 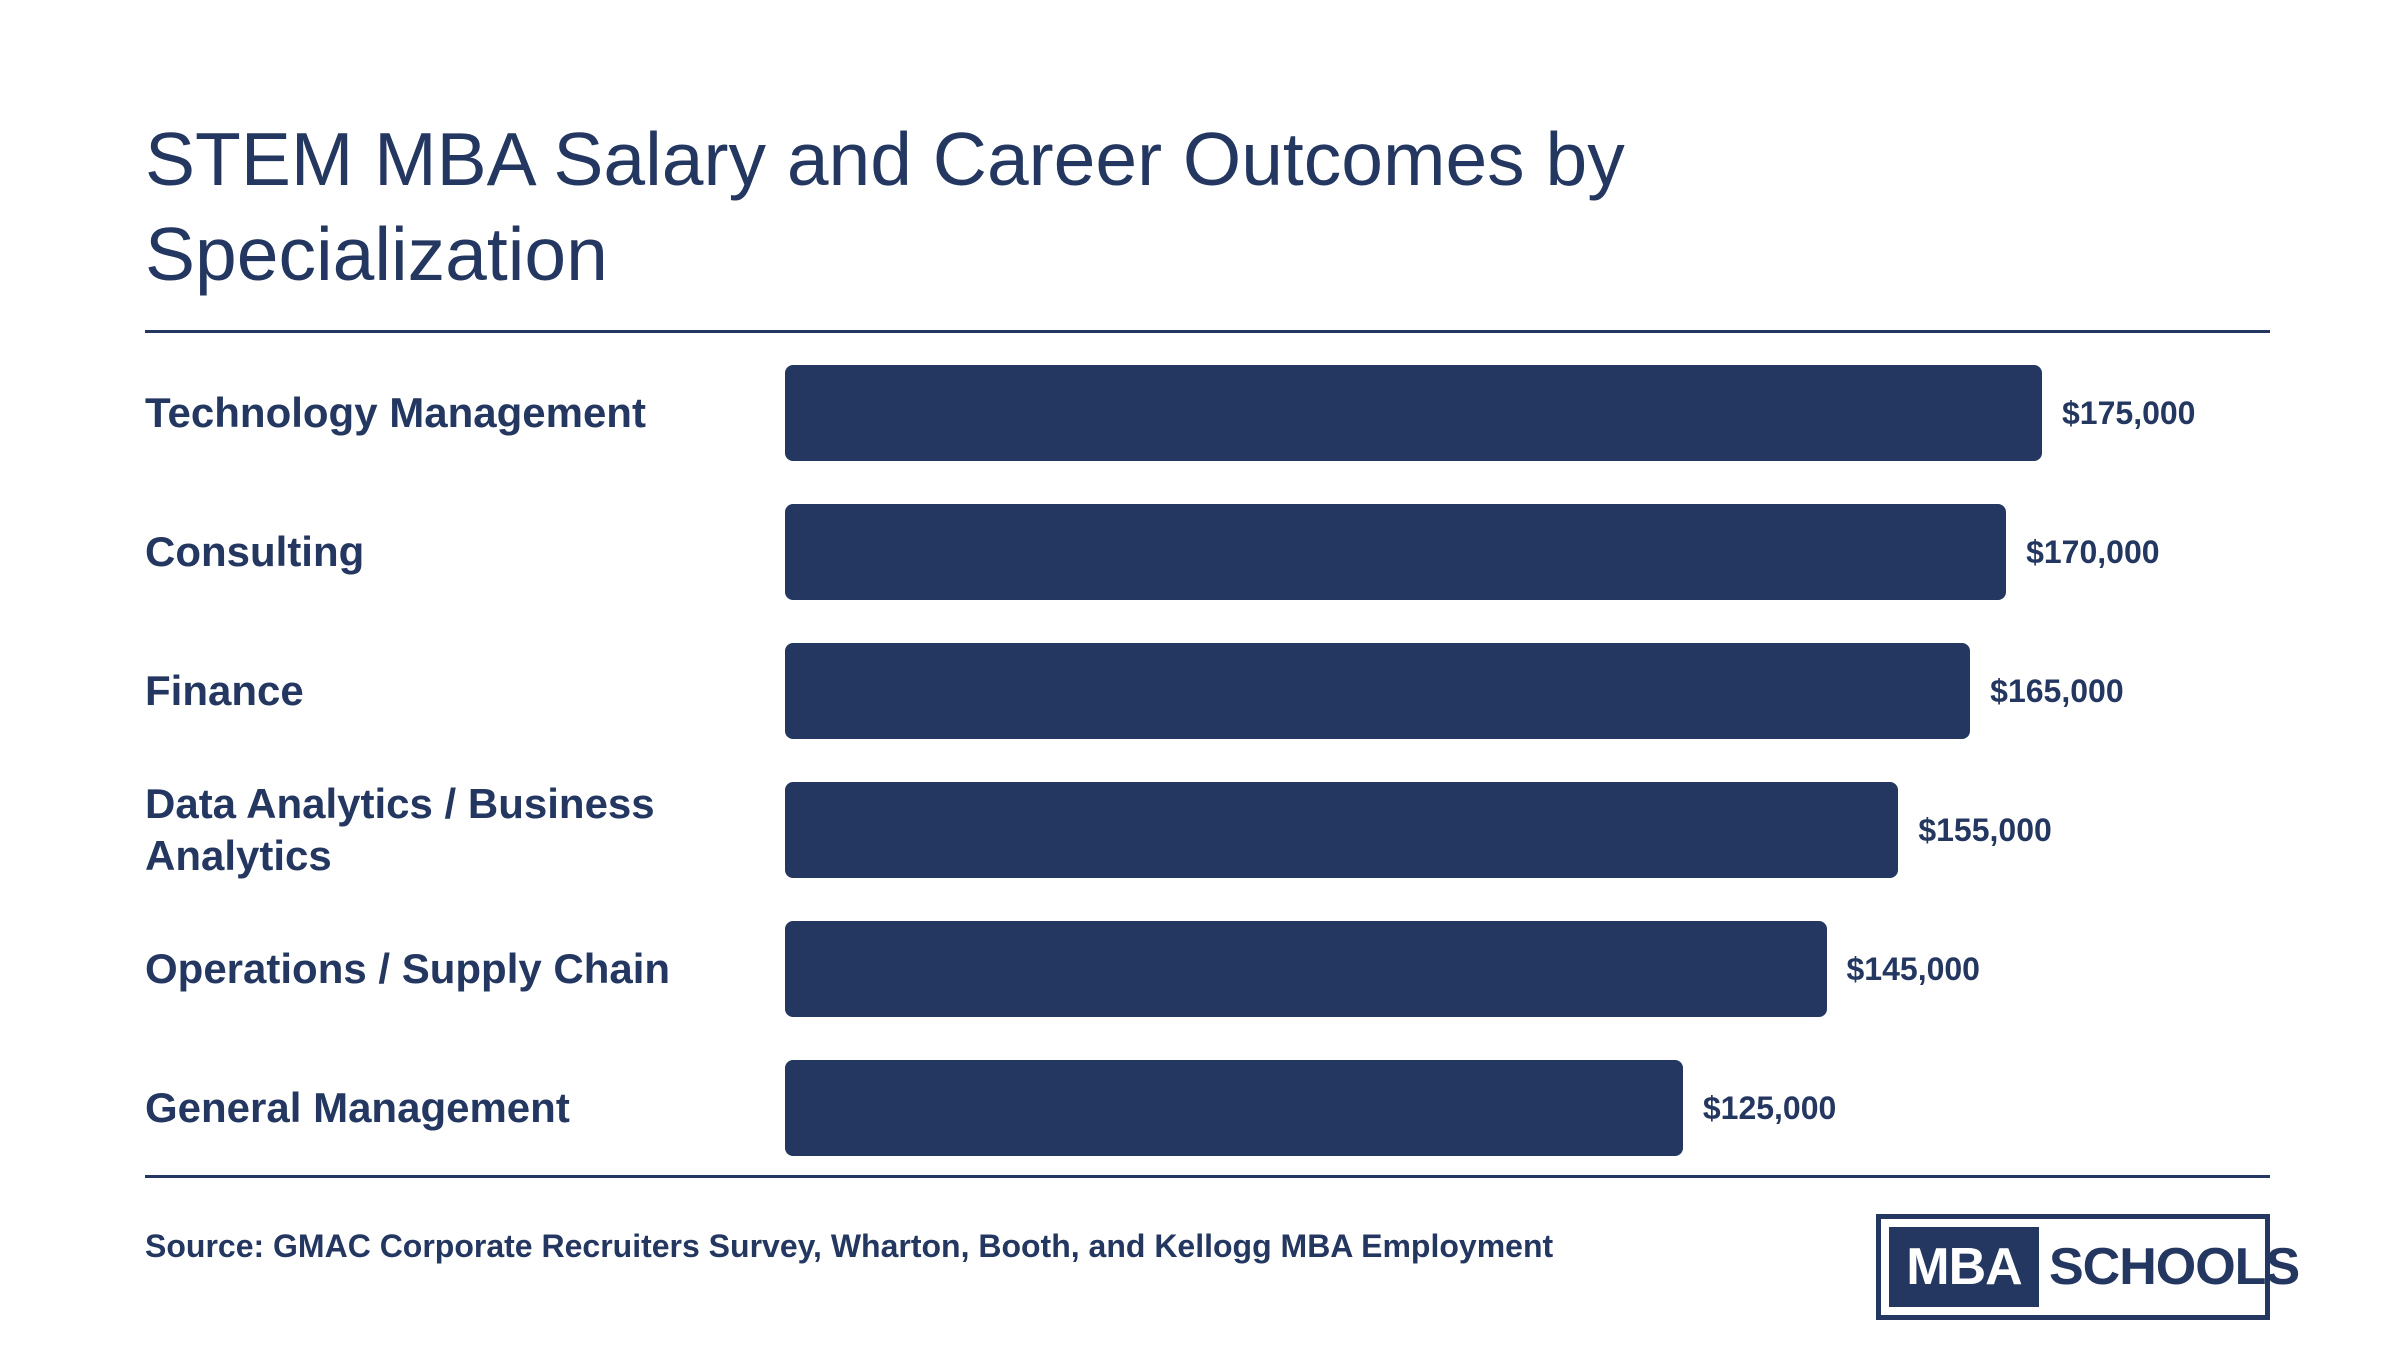 I want to click on bar-value-label: $165,000, so click(x=2057, y=691).